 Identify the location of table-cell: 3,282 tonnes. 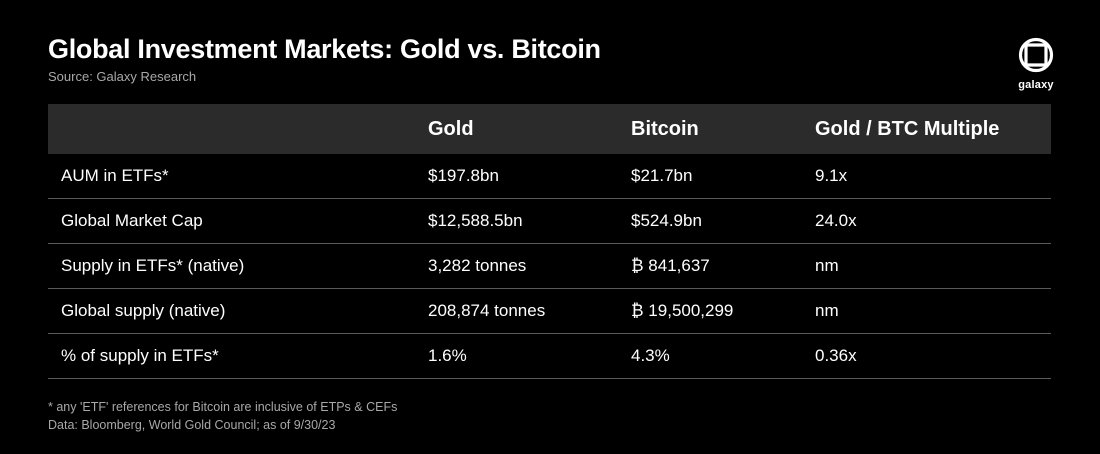
(529, 266).